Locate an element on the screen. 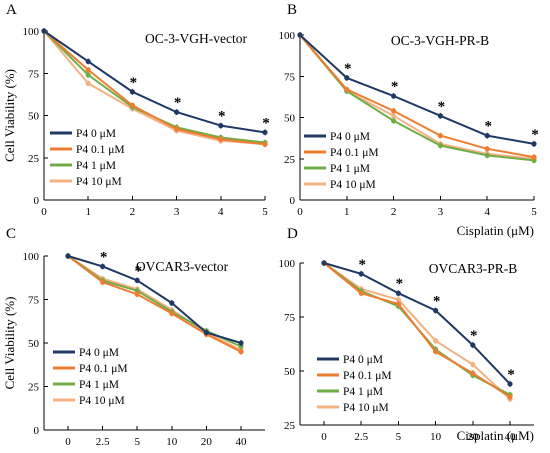  chart-title: OC-3-VGH-vector is located at coordinates (196, 38).